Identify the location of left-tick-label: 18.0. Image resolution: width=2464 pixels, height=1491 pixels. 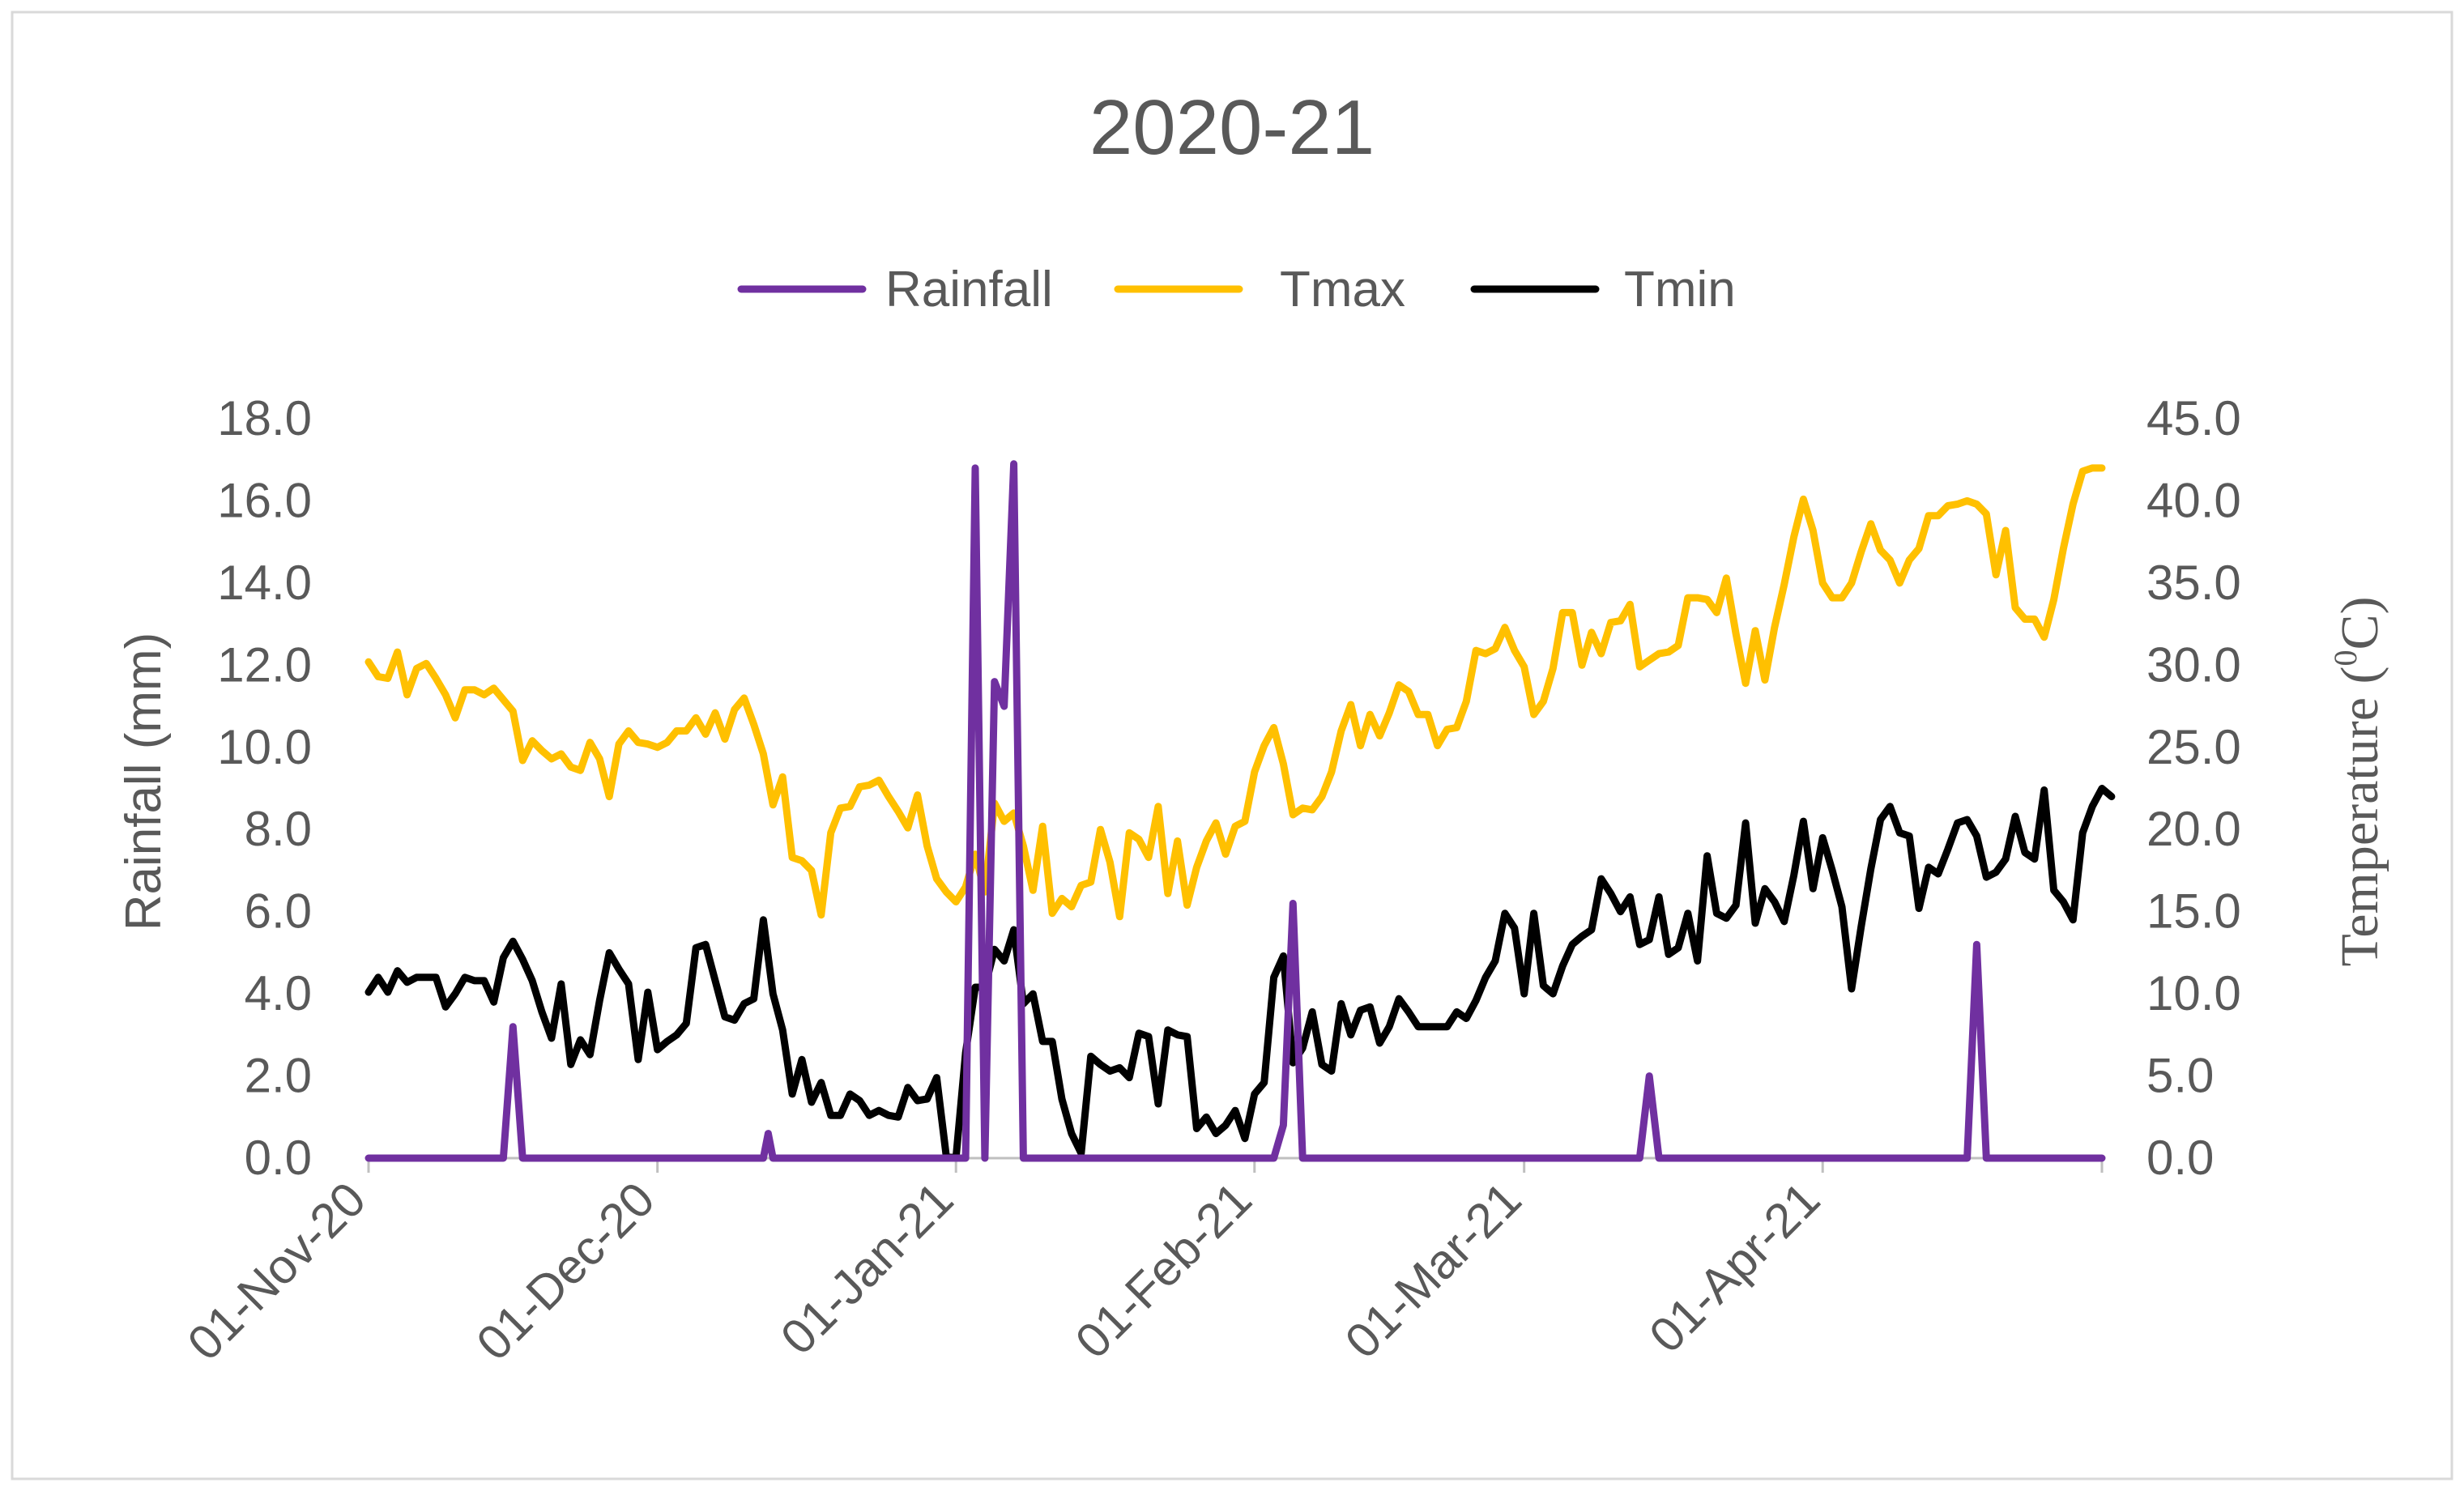
(264, 418).